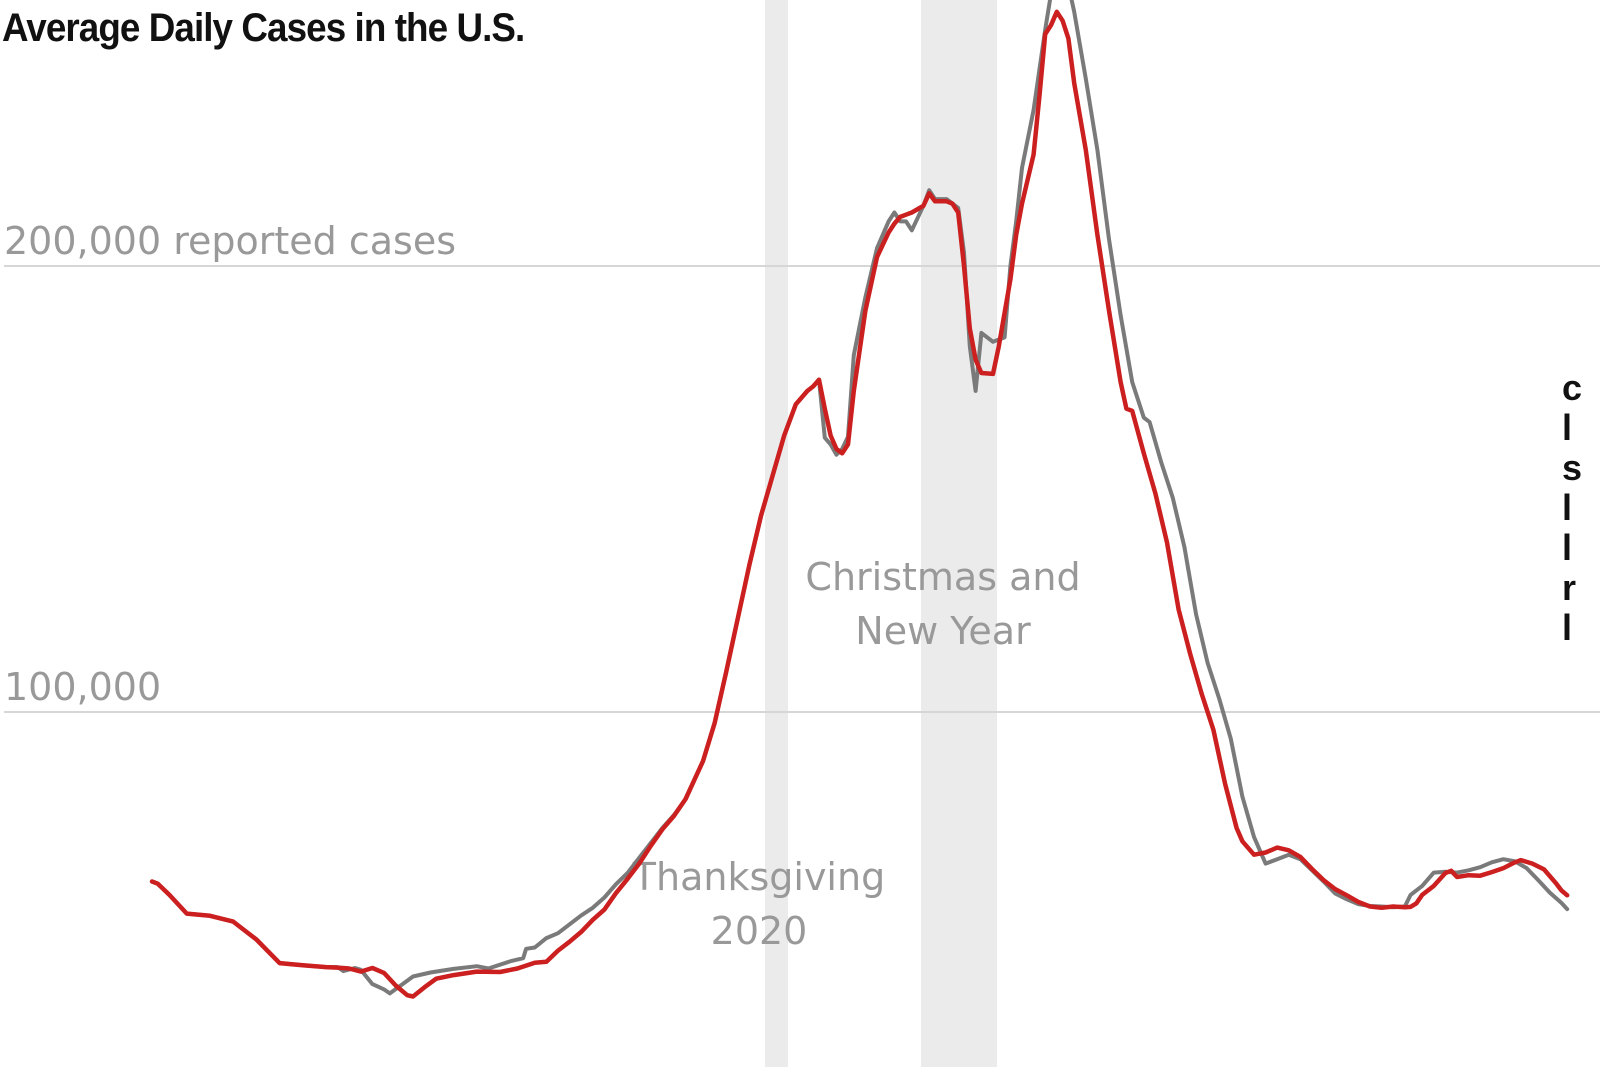 This screenshot has height=1067, width=1600. What do you see at coordinates (1572, 467) in the screenshot?
I see `cut-off-text-fragment: s` at bounding box center [1572, 467].